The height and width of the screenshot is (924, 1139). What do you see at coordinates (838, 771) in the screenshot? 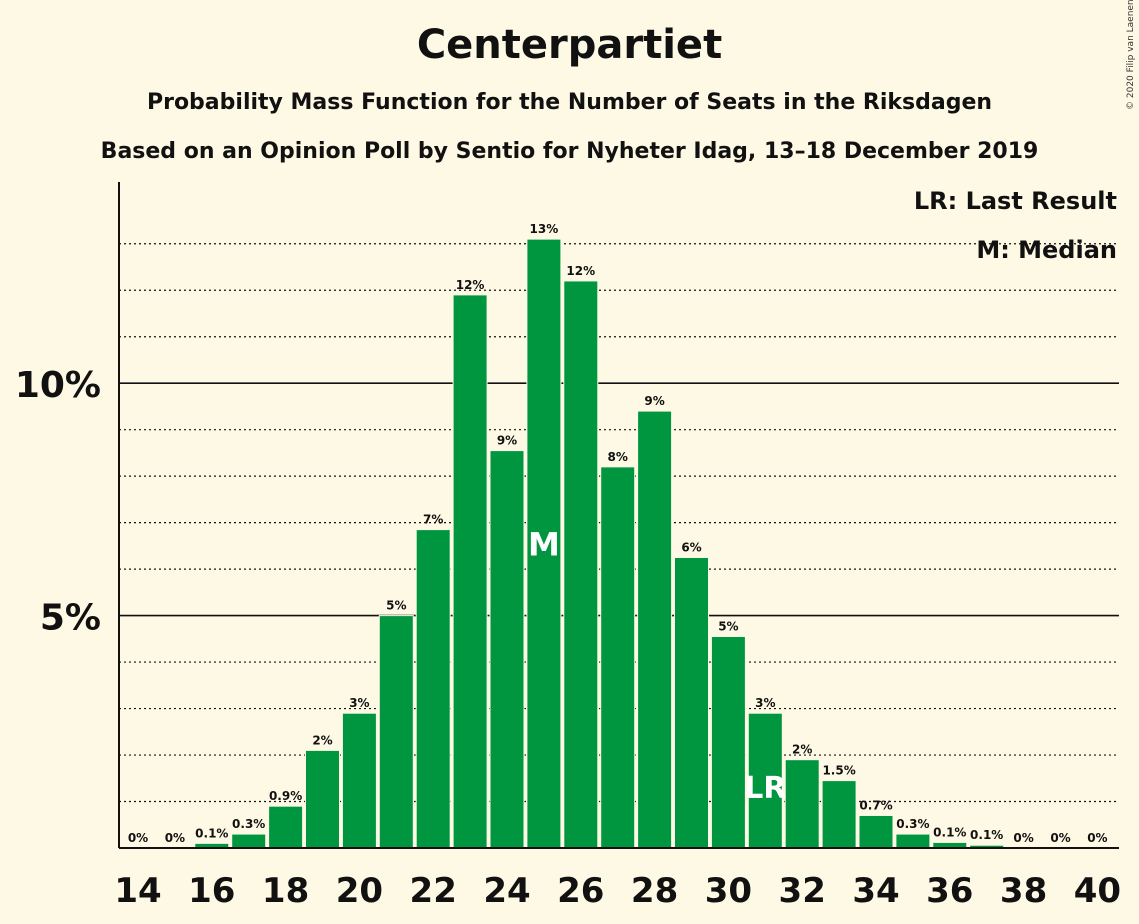
I see `bar-label: 1.5%` at bounding box center [838, 771].